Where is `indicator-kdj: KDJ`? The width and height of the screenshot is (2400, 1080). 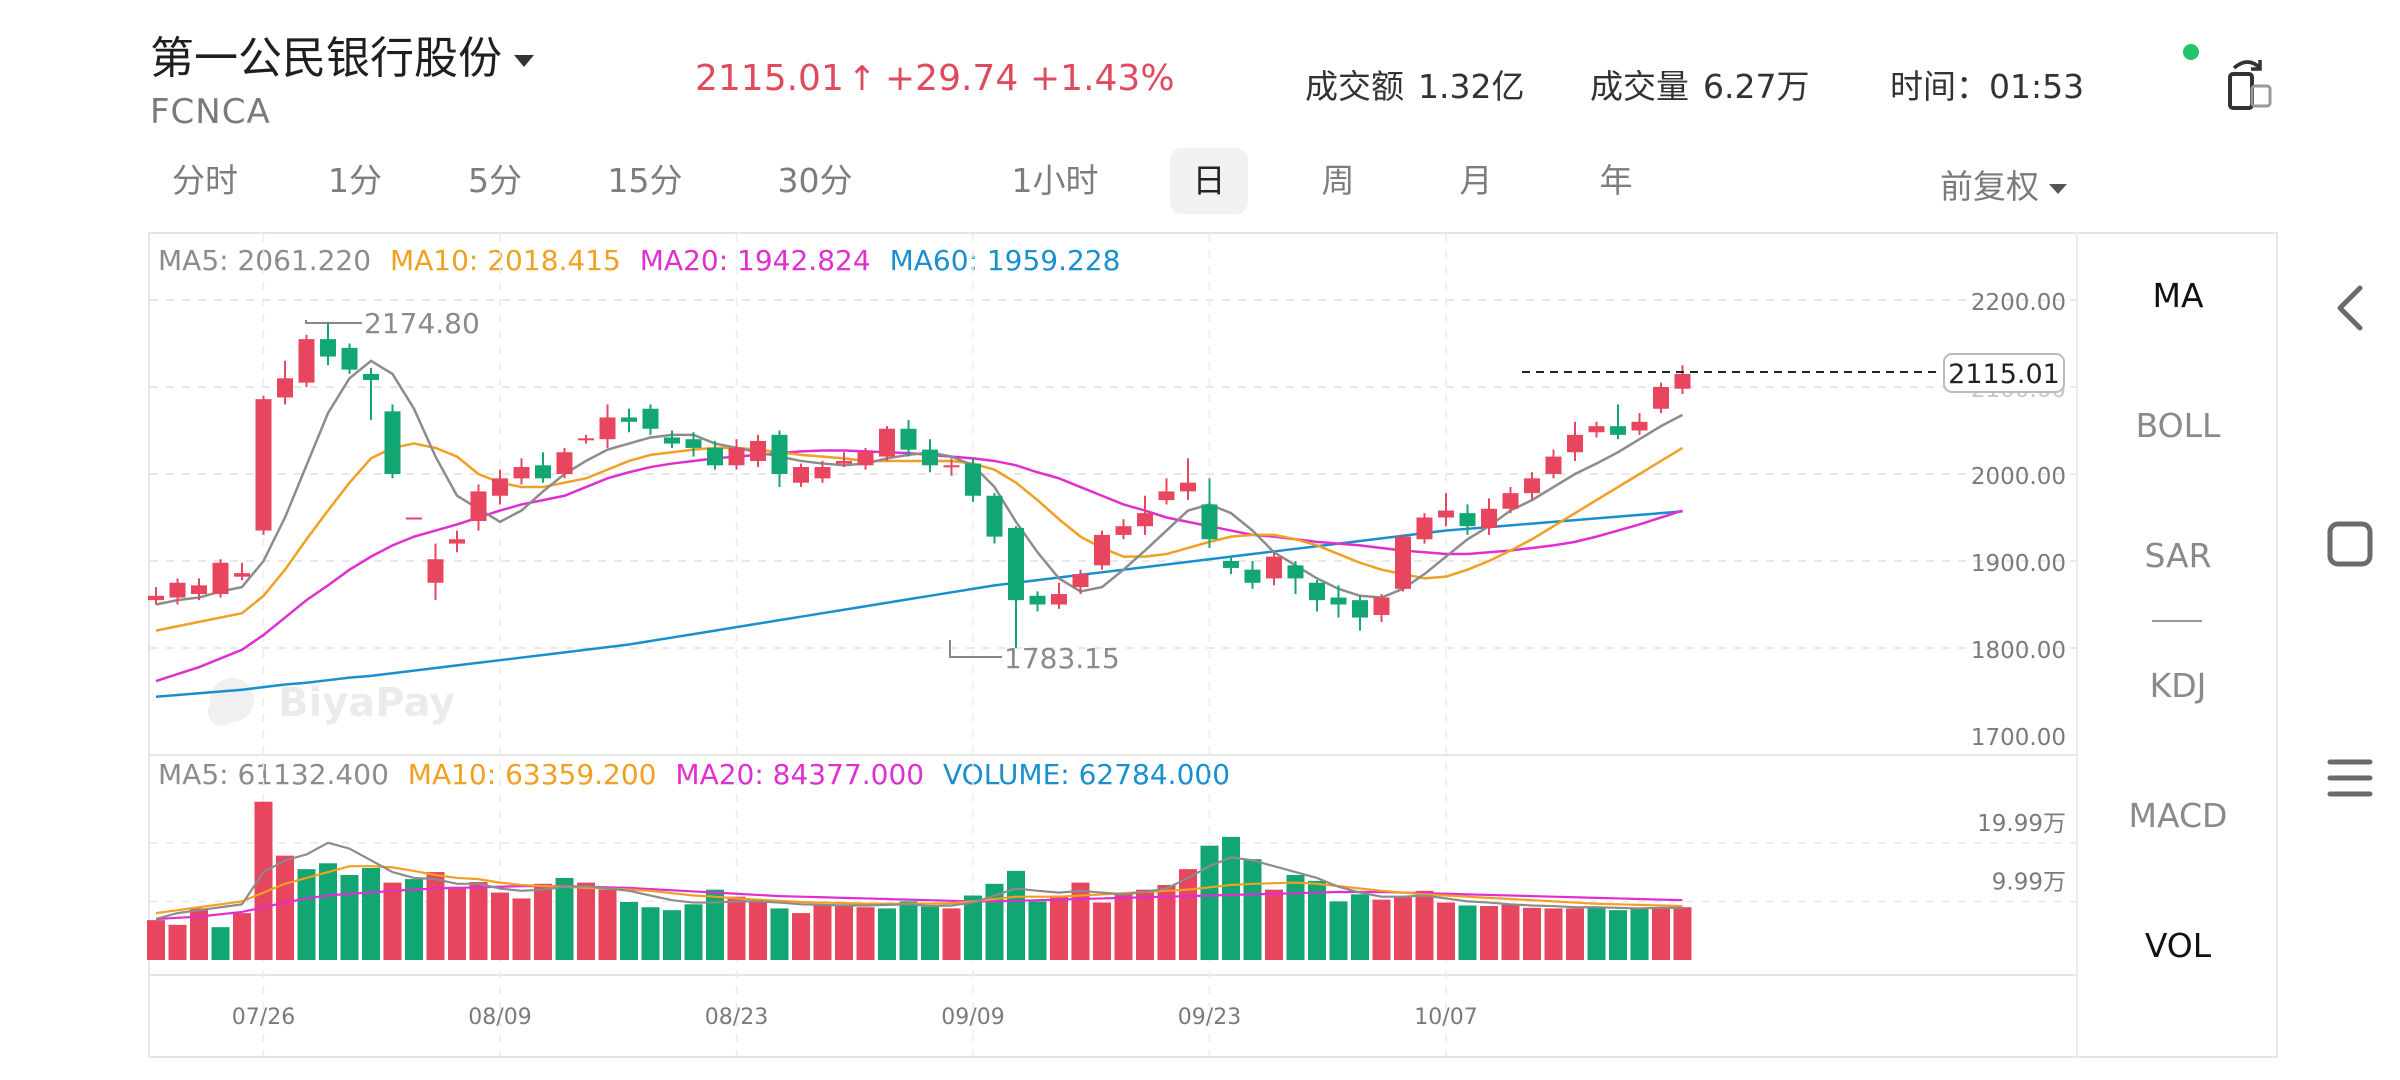 indicator-kdj: KDJ is located at coordinates (2178, 685).